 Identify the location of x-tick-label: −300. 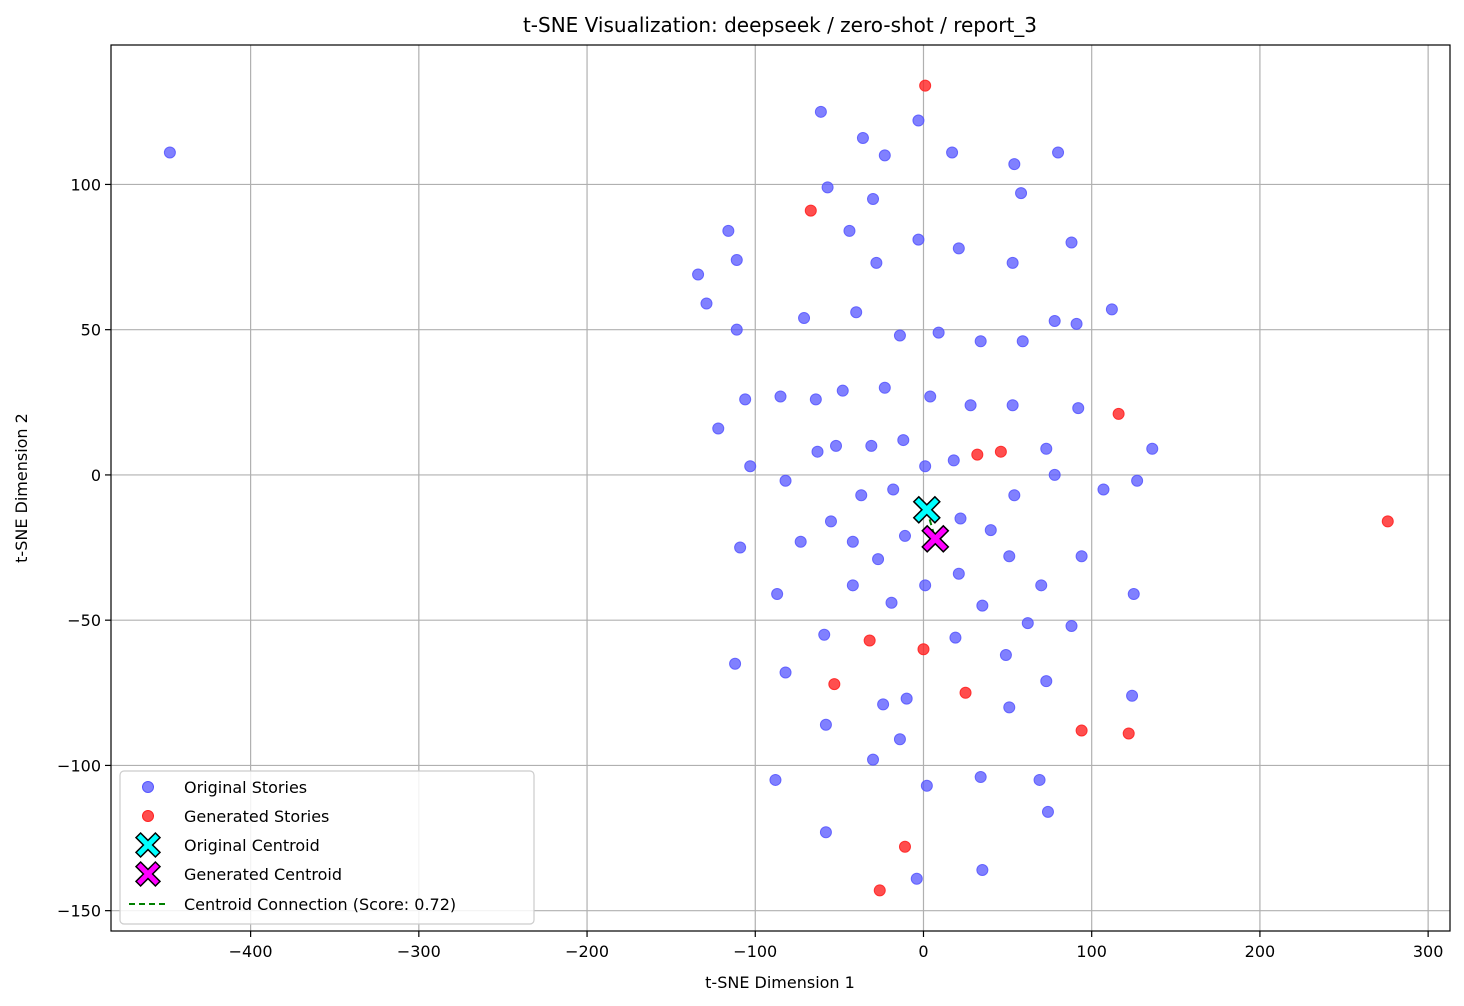
(419, 951).